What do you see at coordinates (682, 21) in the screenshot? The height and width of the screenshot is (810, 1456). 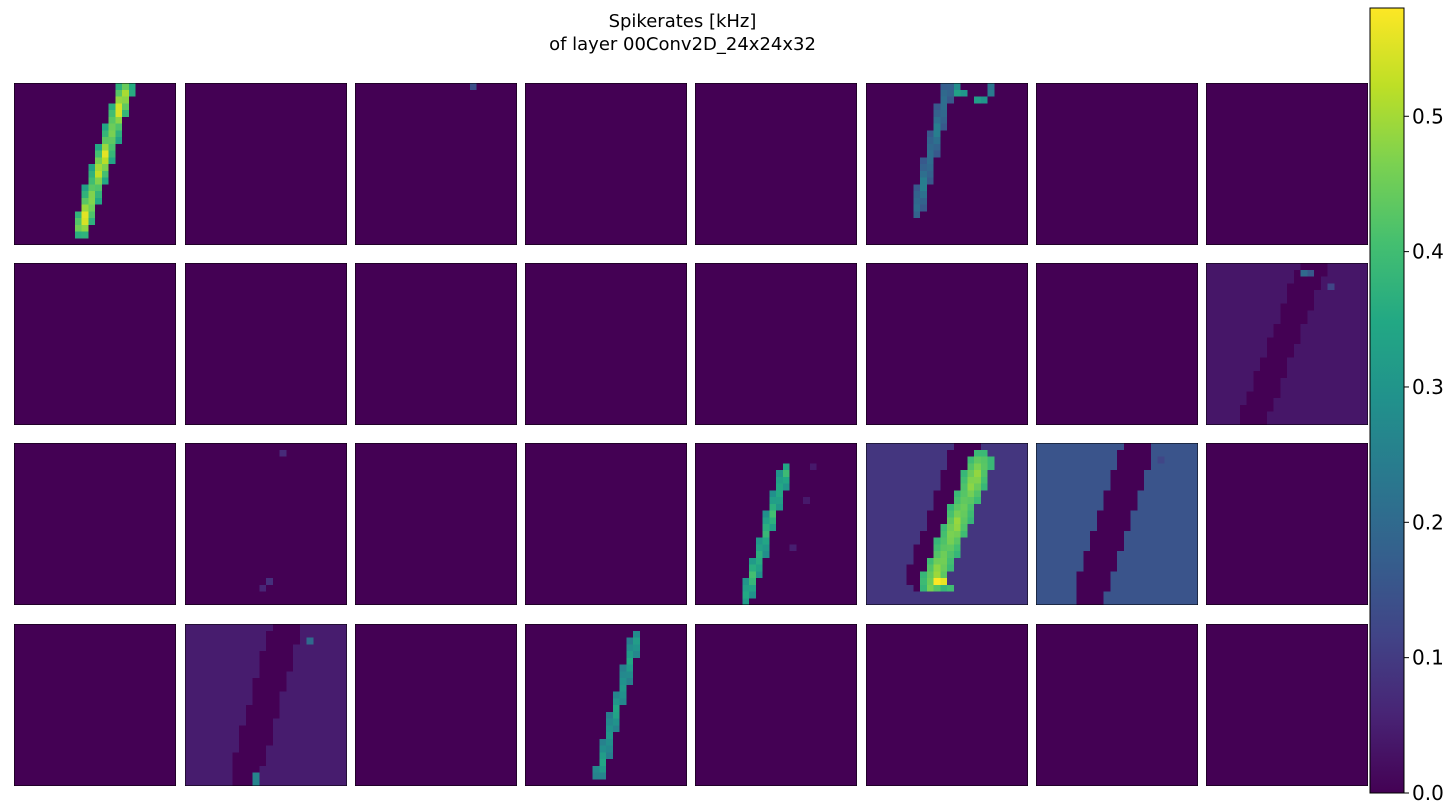 I see `chart-title: Spikerates [kHz]` at bounding box center [682, 21].